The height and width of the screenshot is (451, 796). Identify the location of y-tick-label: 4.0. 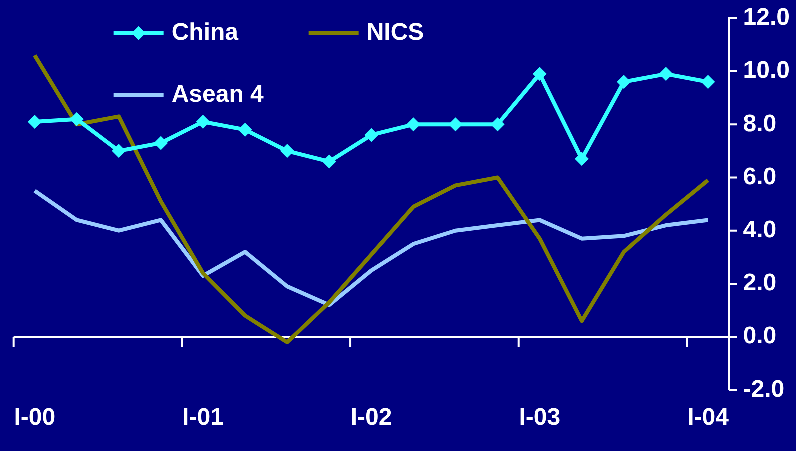
(760, 230).